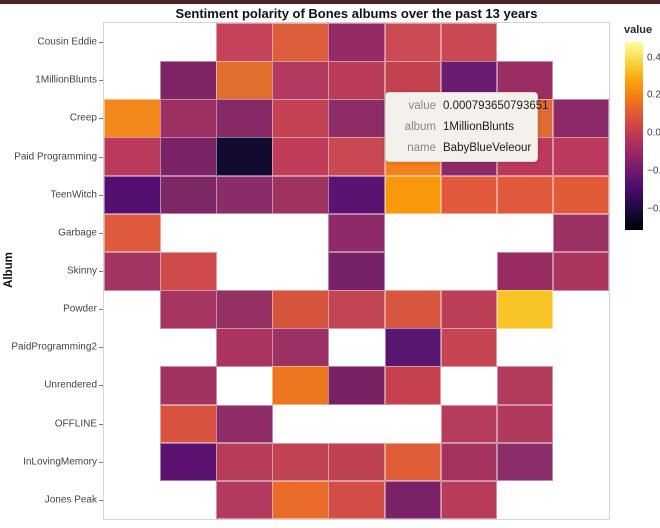 The width and height of the screenshot is (660, 528). What do you see at coordinates (422, 105) in the screenshot?
I see `tooltip-label: value` at bounding box center [422, 105].